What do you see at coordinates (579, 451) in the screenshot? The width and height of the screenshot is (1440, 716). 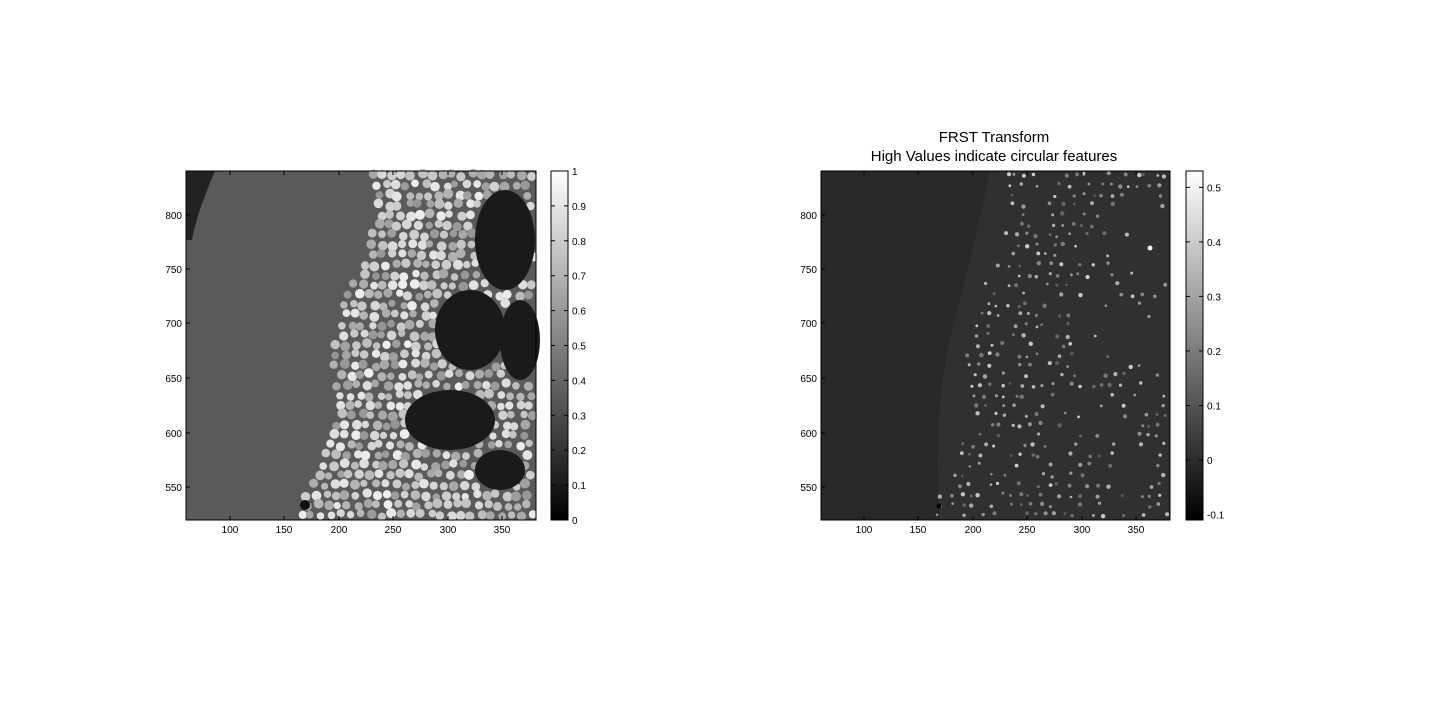 I see `colorbar-tick-label: 0.2` at bounding box center [579, 451].